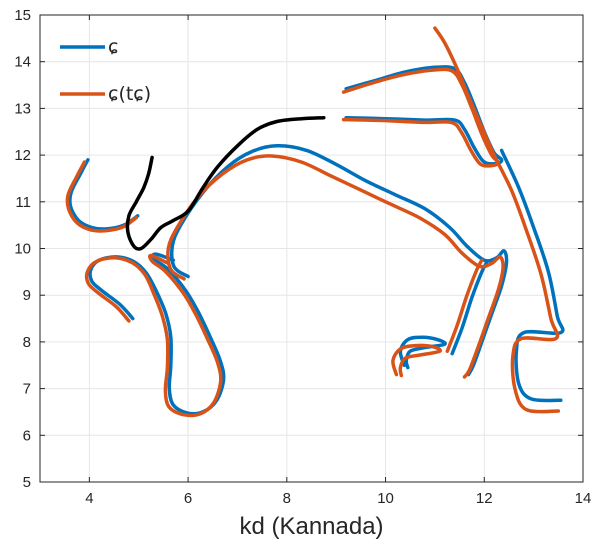  I want to click on y-tick-label: 11, so click(23, 202).